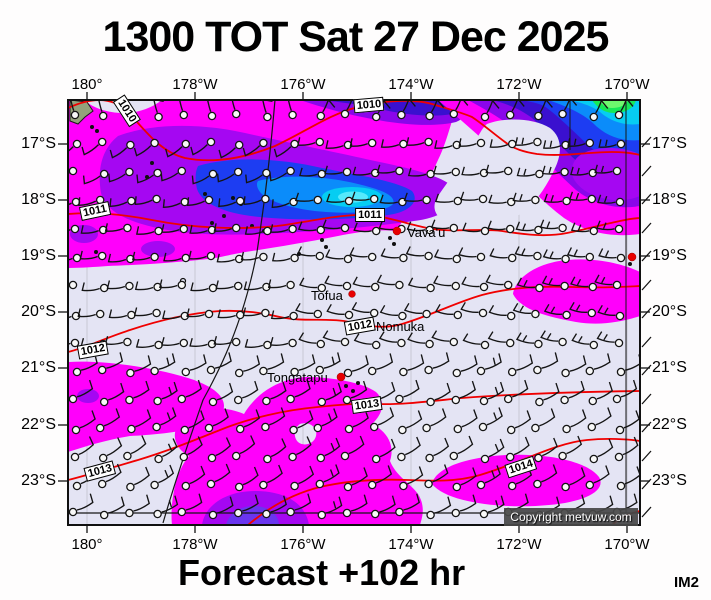 The width and height of the screenshot is (711, 600). What do you see at coordinates (38, 143) in the screenshot?
I see `lat-label-left: 17°S` at bounding box center [38, 143].